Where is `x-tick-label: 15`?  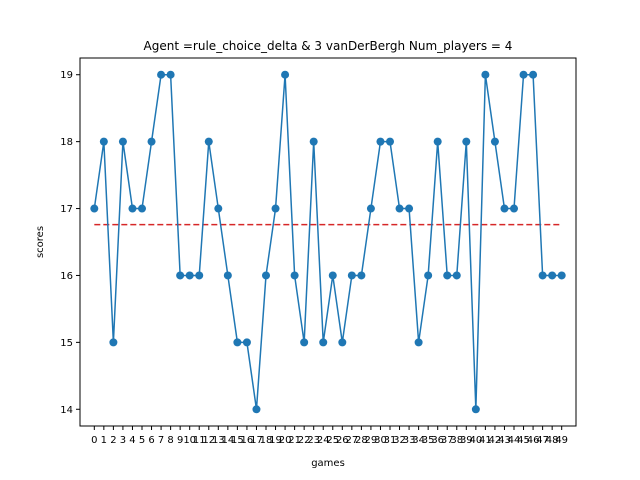
x-tick-label: 15 is located at coordinates (237, 440).